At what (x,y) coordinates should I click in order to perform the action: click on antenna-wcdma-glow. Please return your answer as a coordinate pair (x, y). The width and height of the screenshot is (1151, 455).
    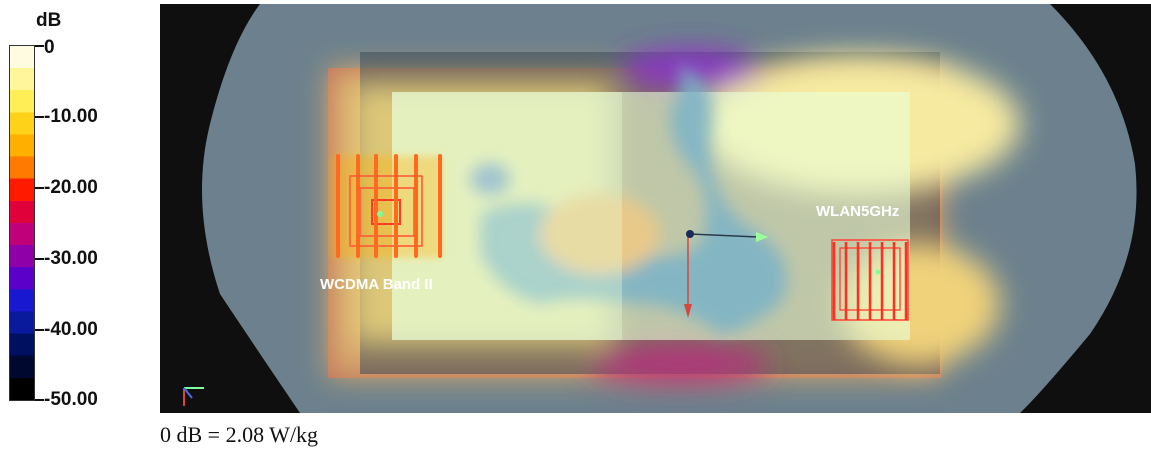
    Looking at the image, I should click on (387, 207).